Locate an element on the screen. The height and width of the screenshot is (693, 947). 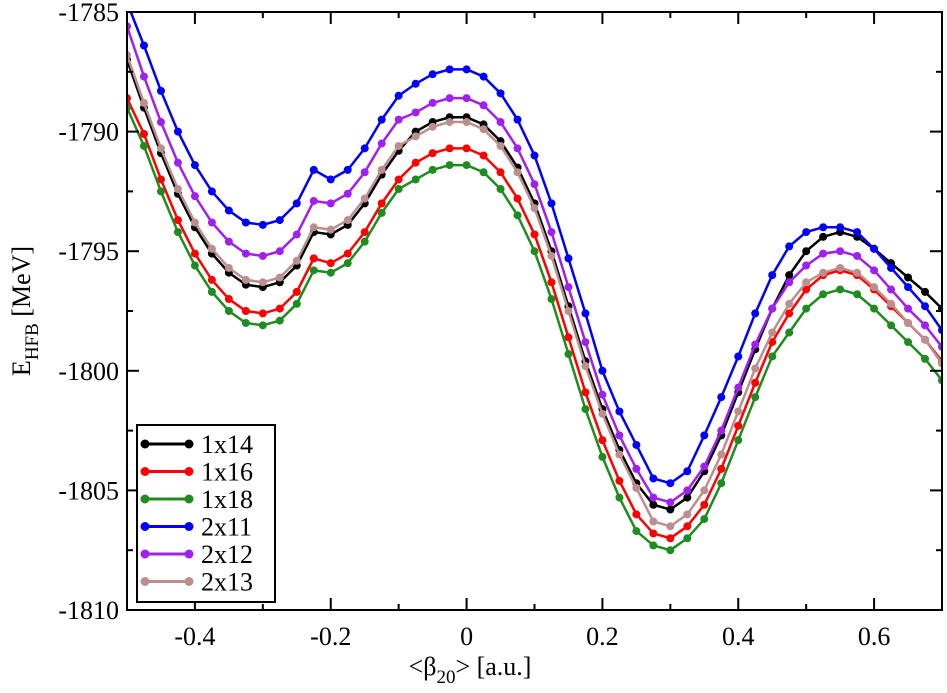
legend-label: 2x11 is located at coordinates (226, 527).